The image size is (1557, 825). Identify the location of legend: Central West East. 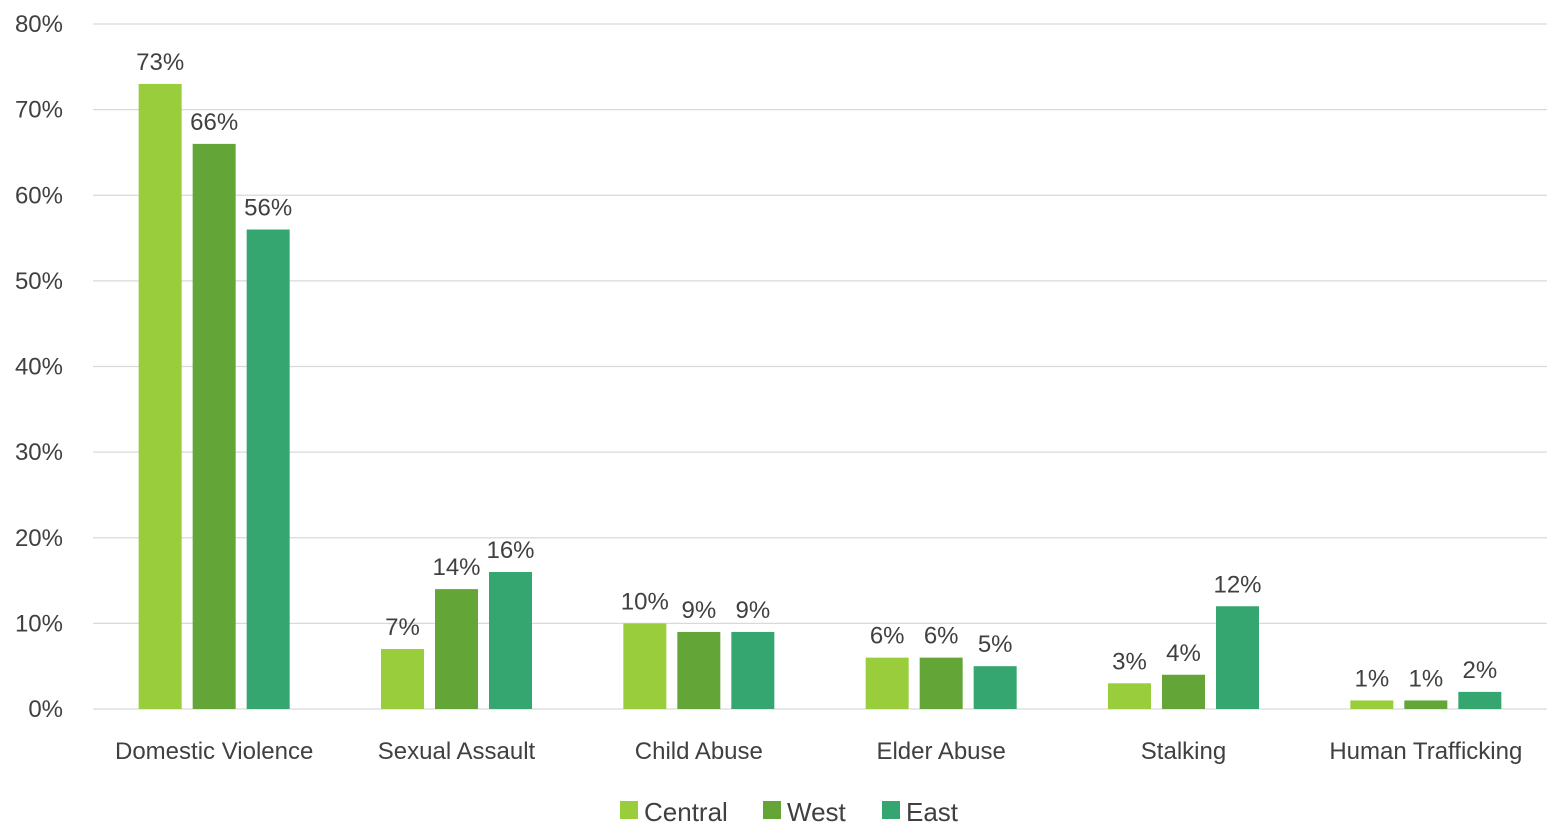
(789, 811).